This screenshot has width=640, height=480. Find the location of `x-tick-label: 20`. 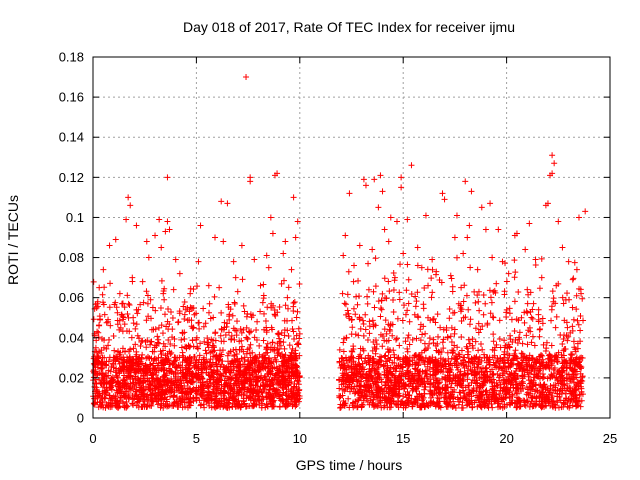

x-tick-label: 20 is located at coordinates (506, 438).